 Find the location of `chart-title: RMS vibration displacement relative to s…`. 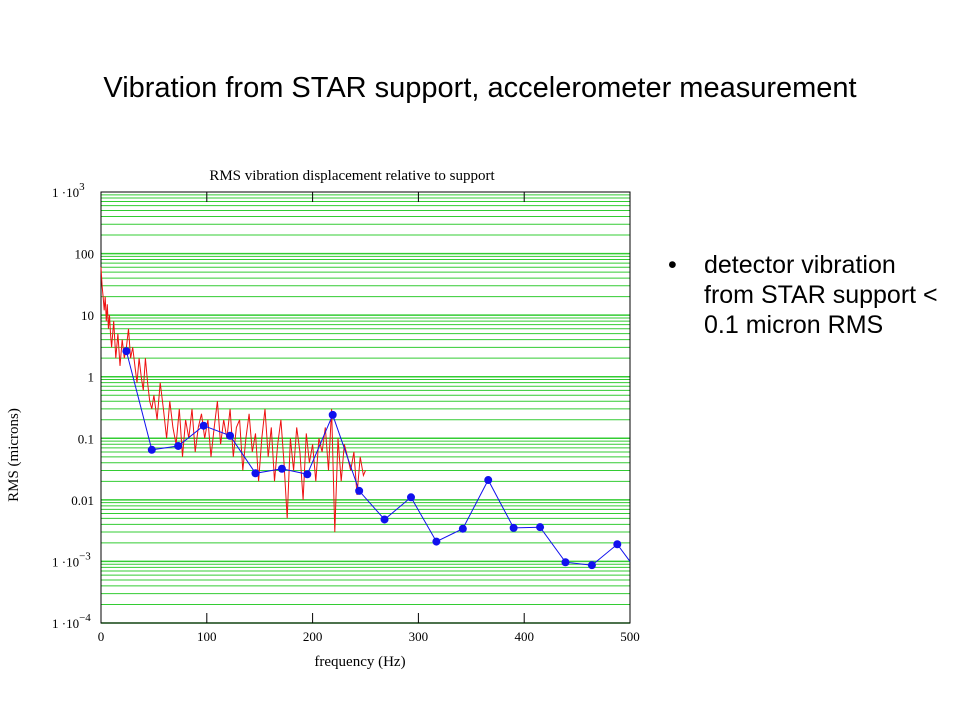

chart-title: RMS vibration displacement relative to s… is located at coordinates (352, 176).